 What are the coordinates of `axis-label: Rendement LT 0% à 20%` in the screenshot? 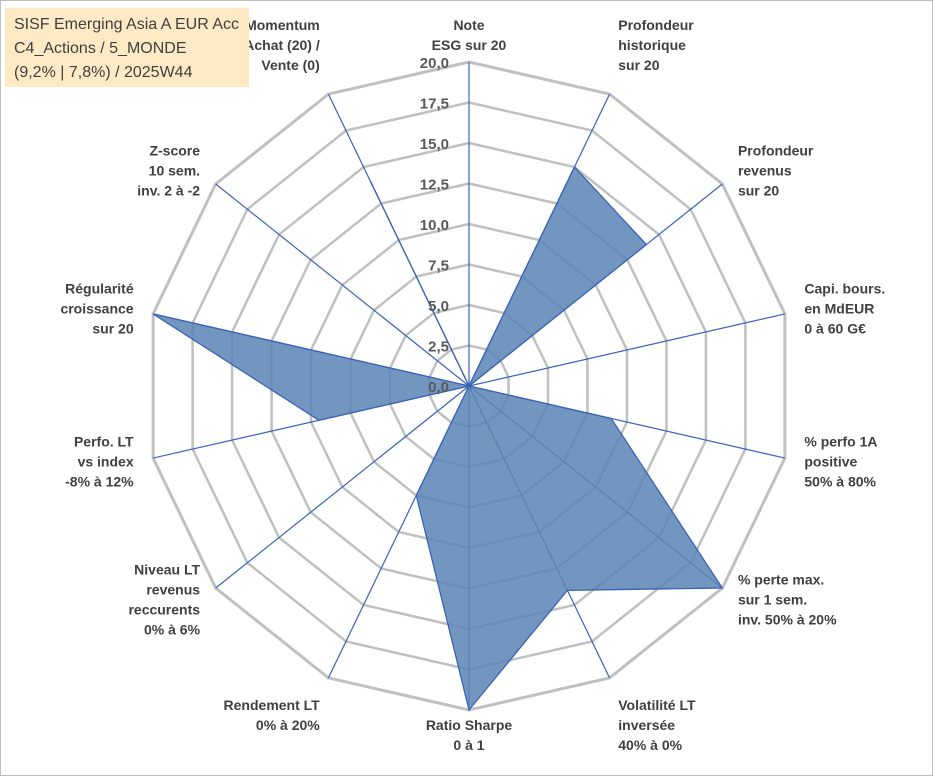 It's located at (272, 715).